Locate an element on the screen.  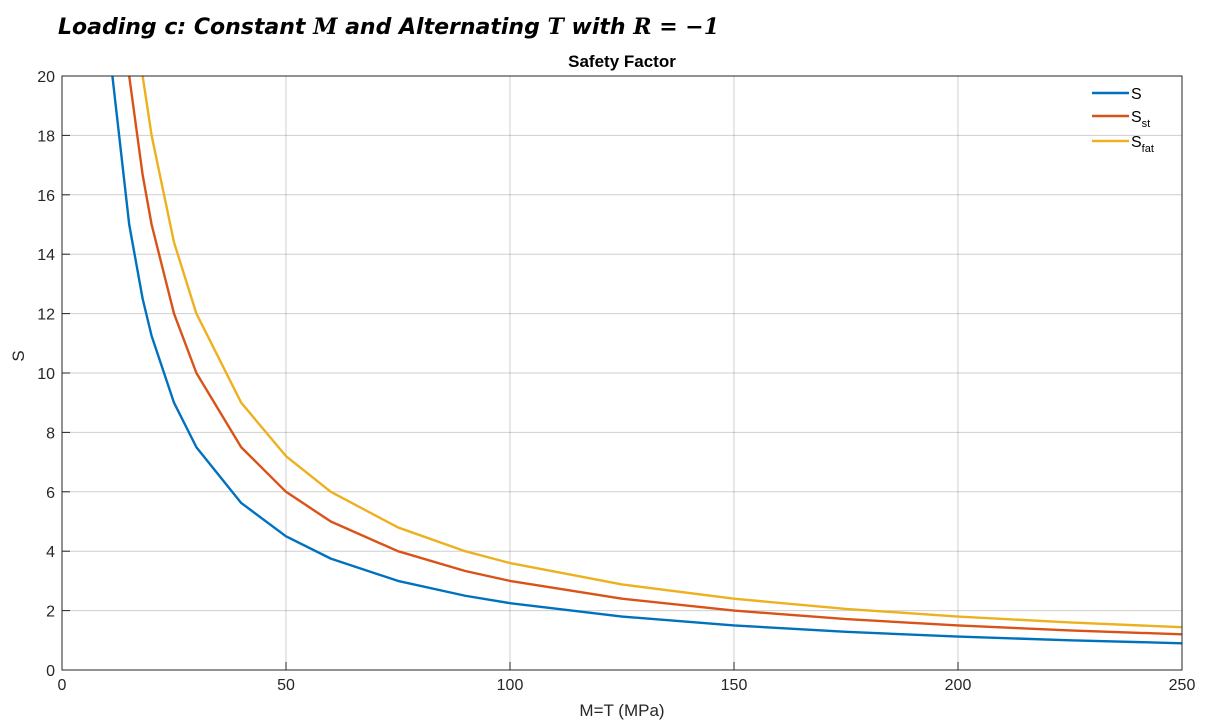
y-axis-label: S is located at coordinates (18, 355).